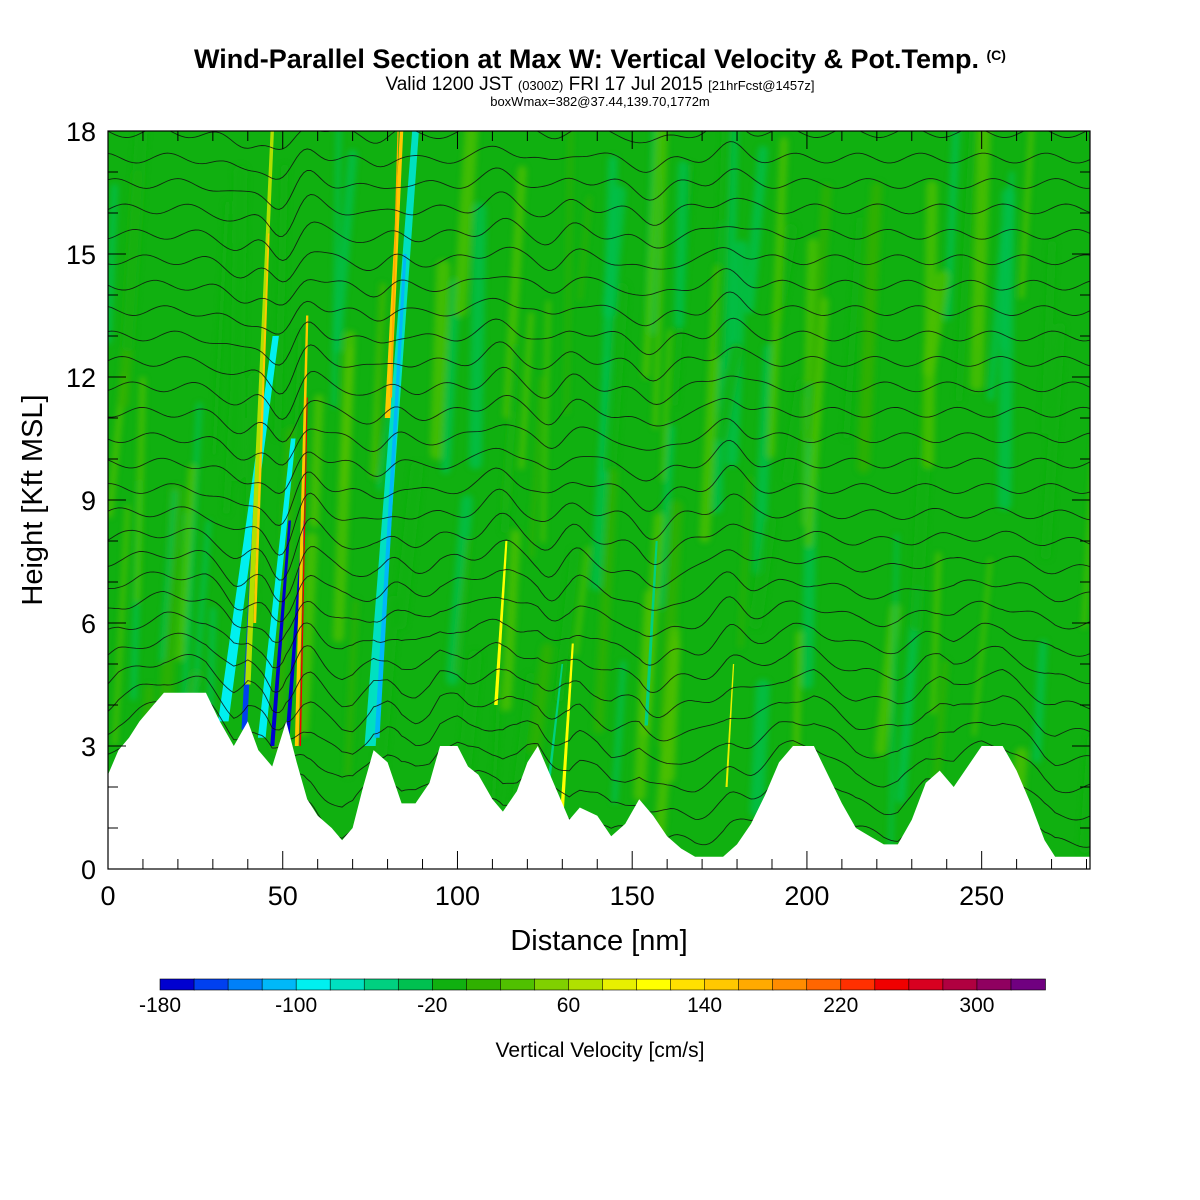  I want to click on x-tick-label: 50, so click(283, 896).